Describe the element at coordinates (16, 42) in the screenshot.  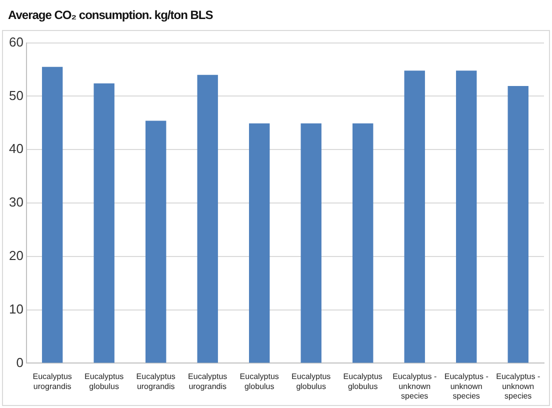
I see `y-tick-label: 60` at that location.